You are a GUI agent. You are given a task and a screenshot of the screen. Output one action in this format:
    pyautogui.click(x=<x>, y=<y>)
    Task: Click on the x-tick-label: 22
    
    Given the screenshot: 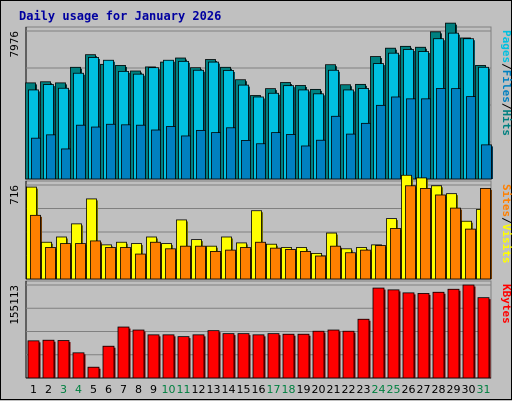 What is the action you would take?
    pyautogui.click(x=349, y=389)
    